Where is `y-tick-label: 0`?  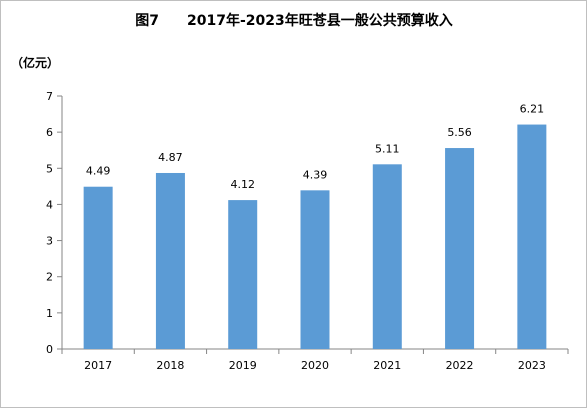
y-tick-label: 0 is located at coordinates (49, 349).